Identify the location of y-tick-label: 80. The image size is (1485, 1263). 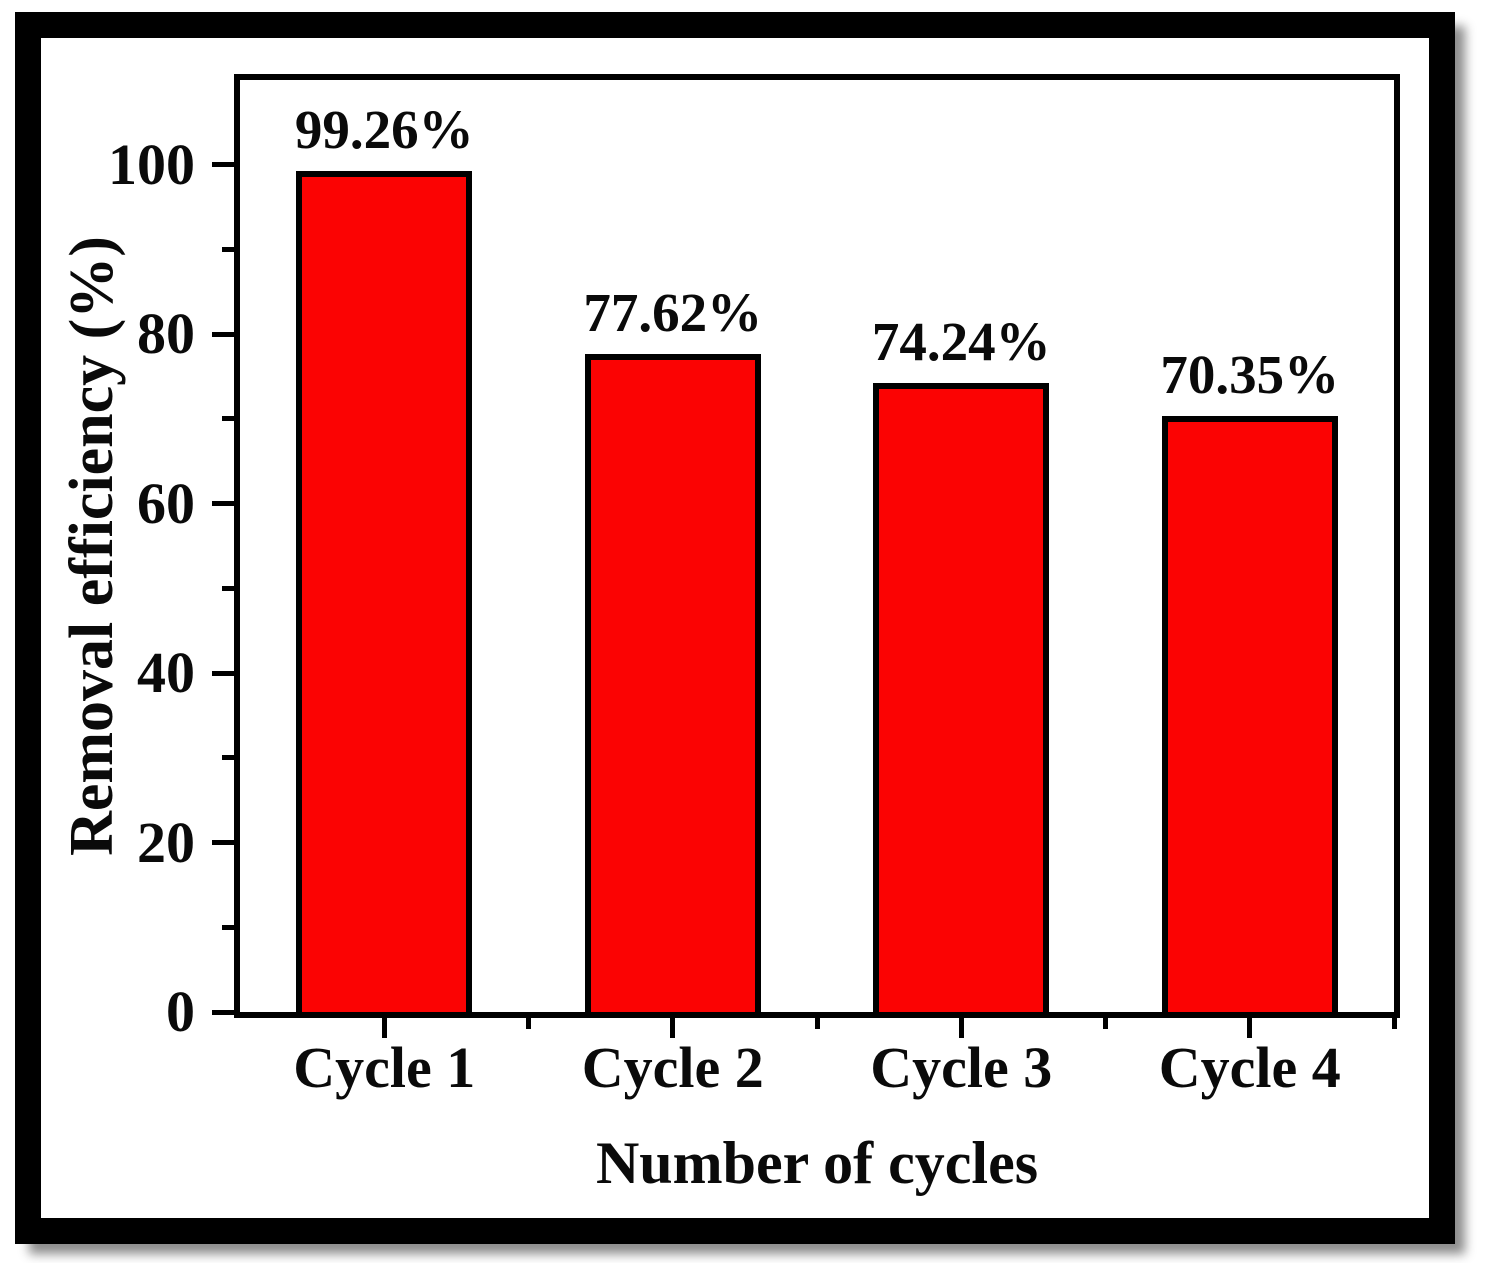
(166, 334).